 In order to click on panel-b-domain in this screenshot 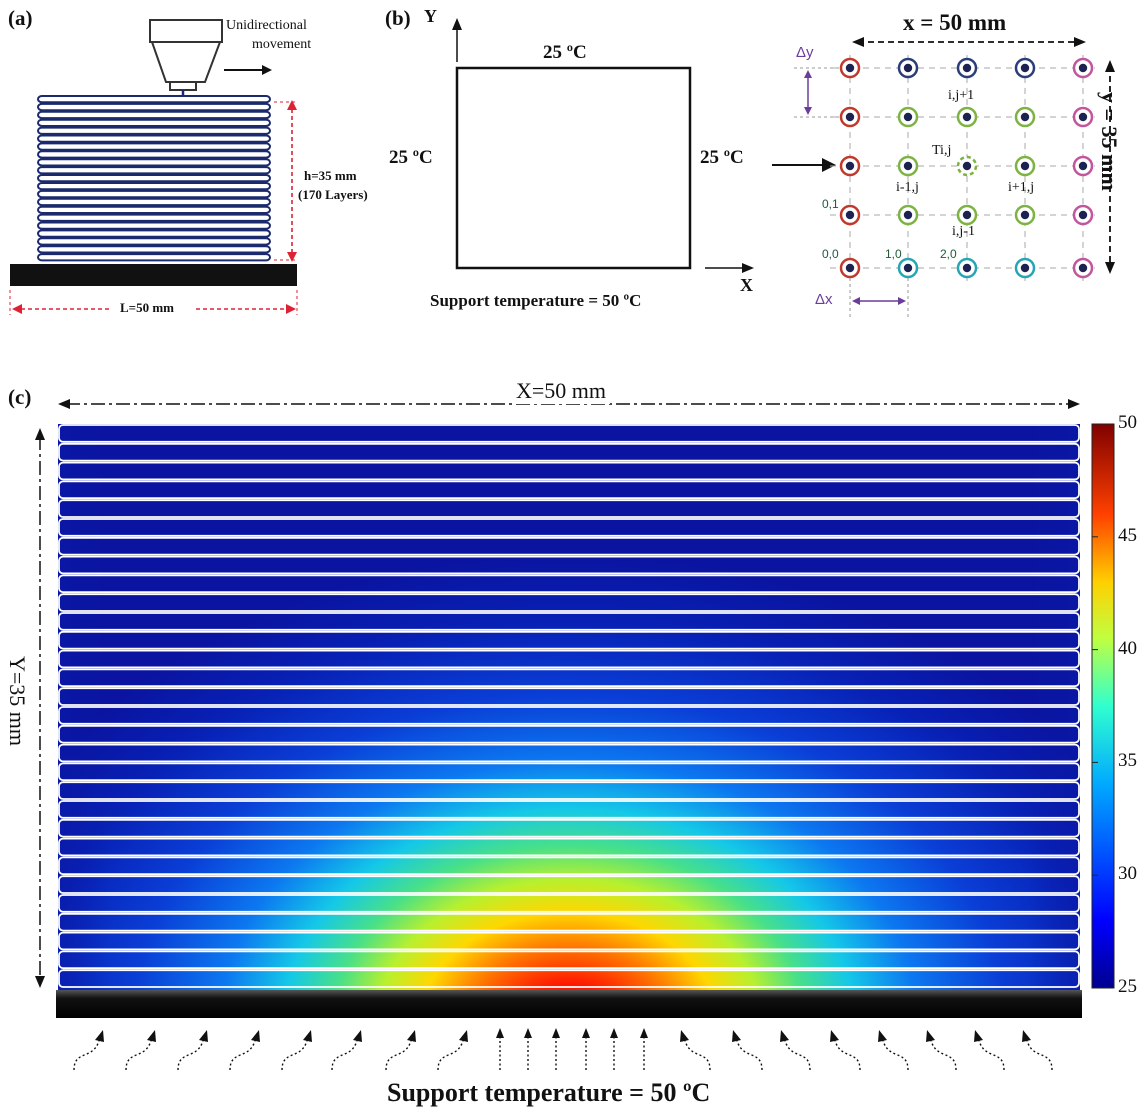, I will do `click(615, 145)`.